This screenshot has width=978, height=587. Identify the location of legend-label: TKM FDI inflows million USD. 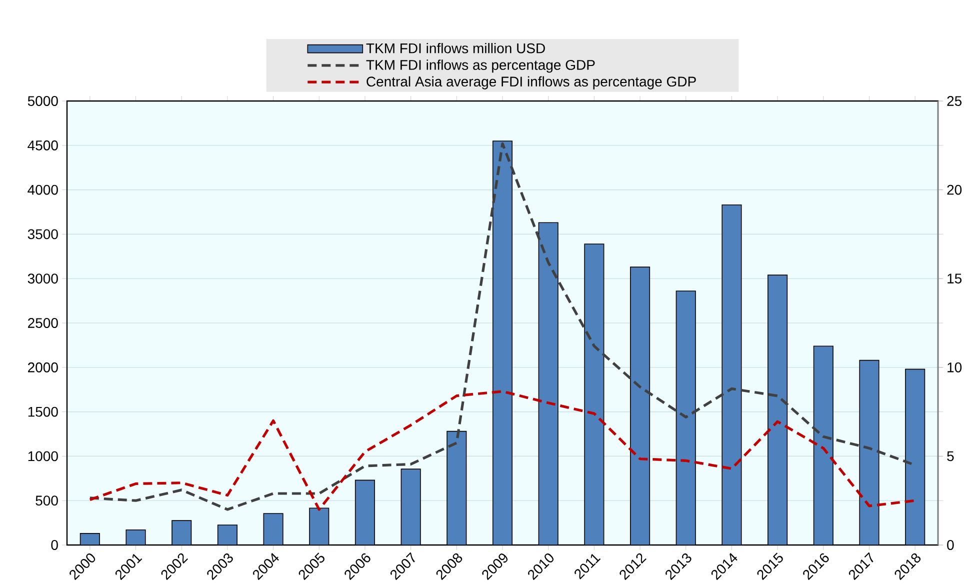
(455, 48).